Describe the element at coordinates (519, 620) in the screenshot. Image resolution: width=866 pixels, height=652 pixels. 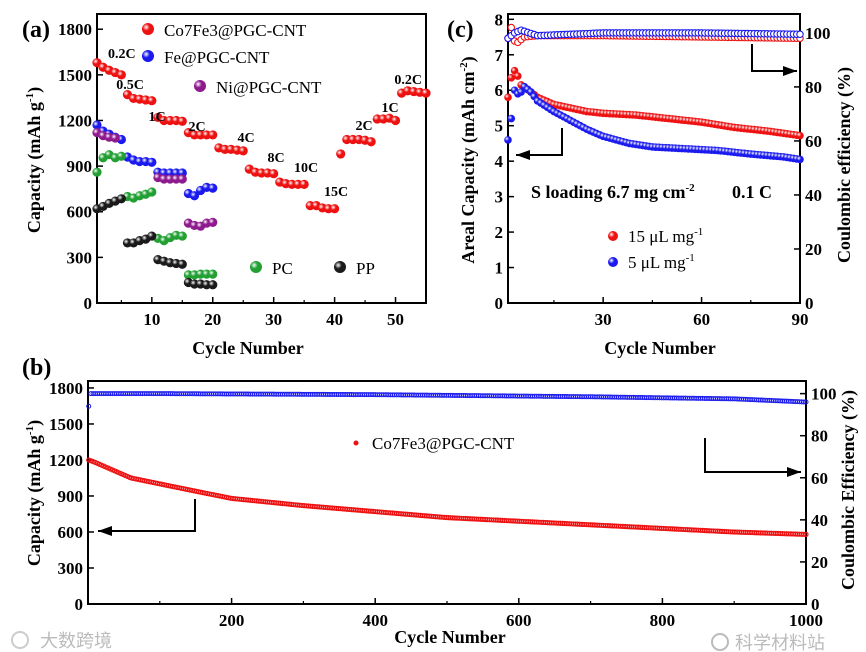
I see `x-tick-label: 600` at that location.